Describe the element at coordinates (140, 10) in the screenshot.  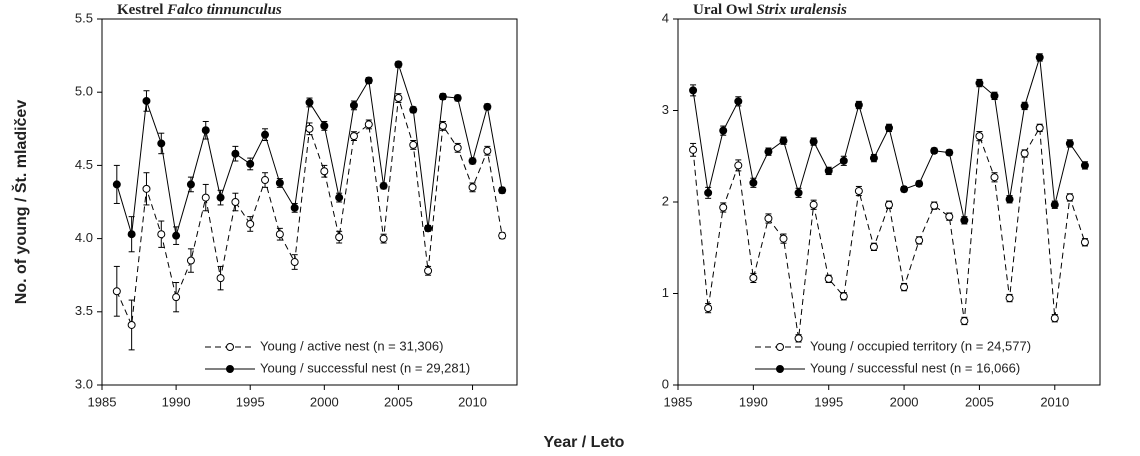
I see `title-name: Kestrel` at that location.